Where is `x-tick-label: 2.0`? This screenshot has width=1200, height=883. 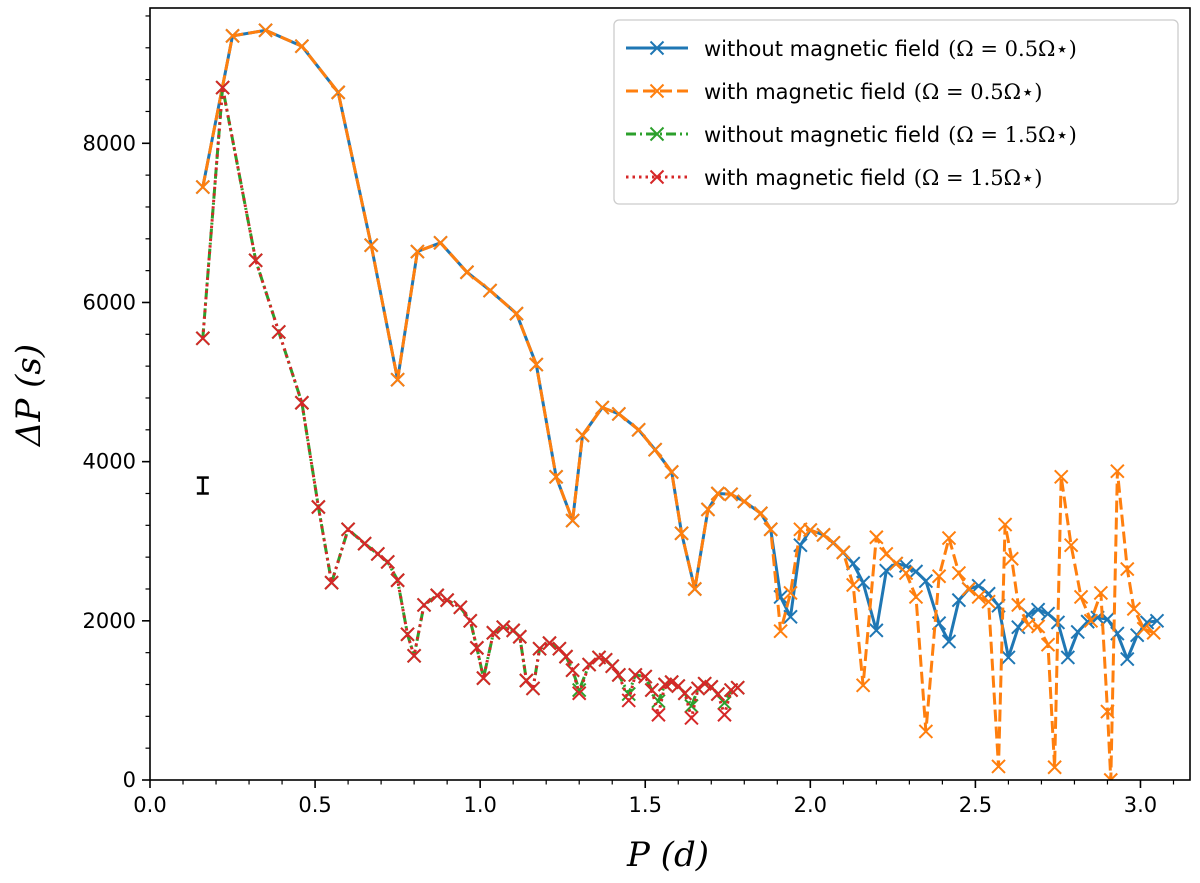
x-tick-label: 2.0 is located at coordinates (810, 805).